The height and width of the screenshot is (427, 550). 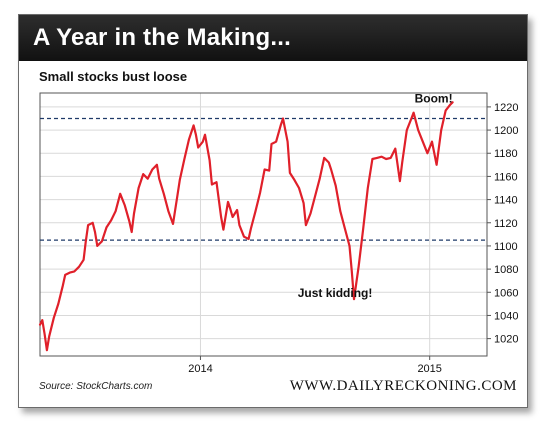 I want to click on y-tick-label: 1020, so click(x=506, y=340).